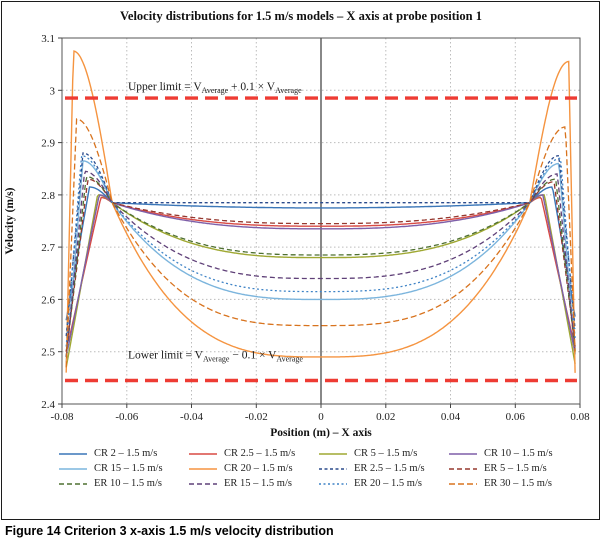 This screenshot has width=602, height=546. I want to click on y-tick-label: 2.6, so click(48, 300).